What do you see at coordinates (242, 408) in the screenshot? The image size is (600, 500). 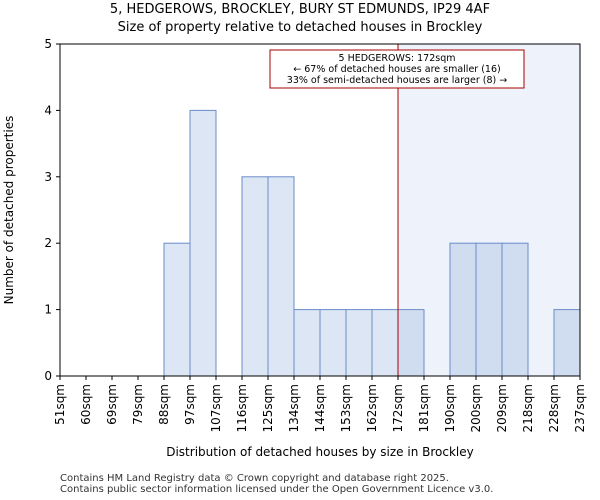 I see `x-tick-label: 116sqm` at bounding box center [242, 408].